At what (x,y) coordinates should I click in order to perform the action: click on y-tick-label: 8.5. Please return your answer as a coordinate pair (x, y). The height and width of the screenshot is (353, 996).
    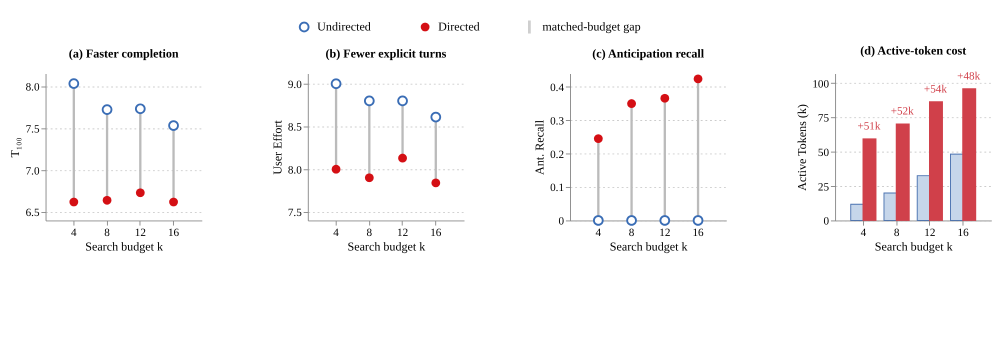
    Looking at the image, I should click on (295, 128).